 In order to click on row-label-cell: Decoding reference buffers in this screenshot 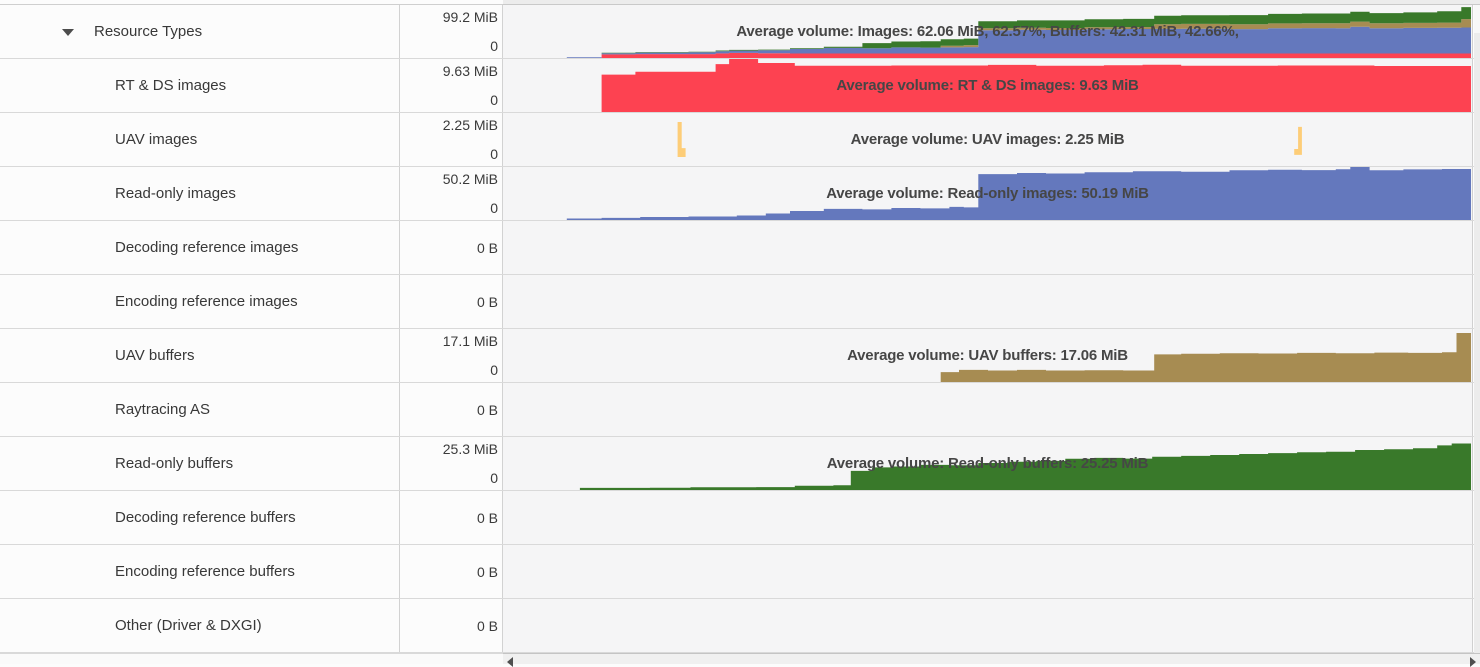, I will do `click(200, 517)`.